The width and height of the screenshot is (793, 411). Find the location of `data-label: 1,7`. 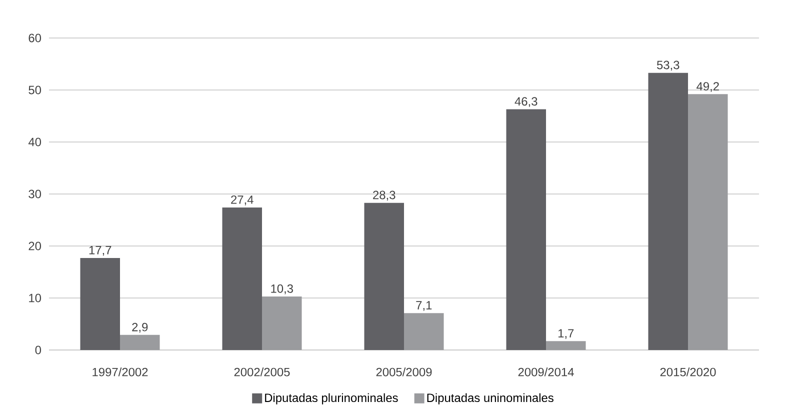

data-label: 1,7 is located at coordinates (566, 334).